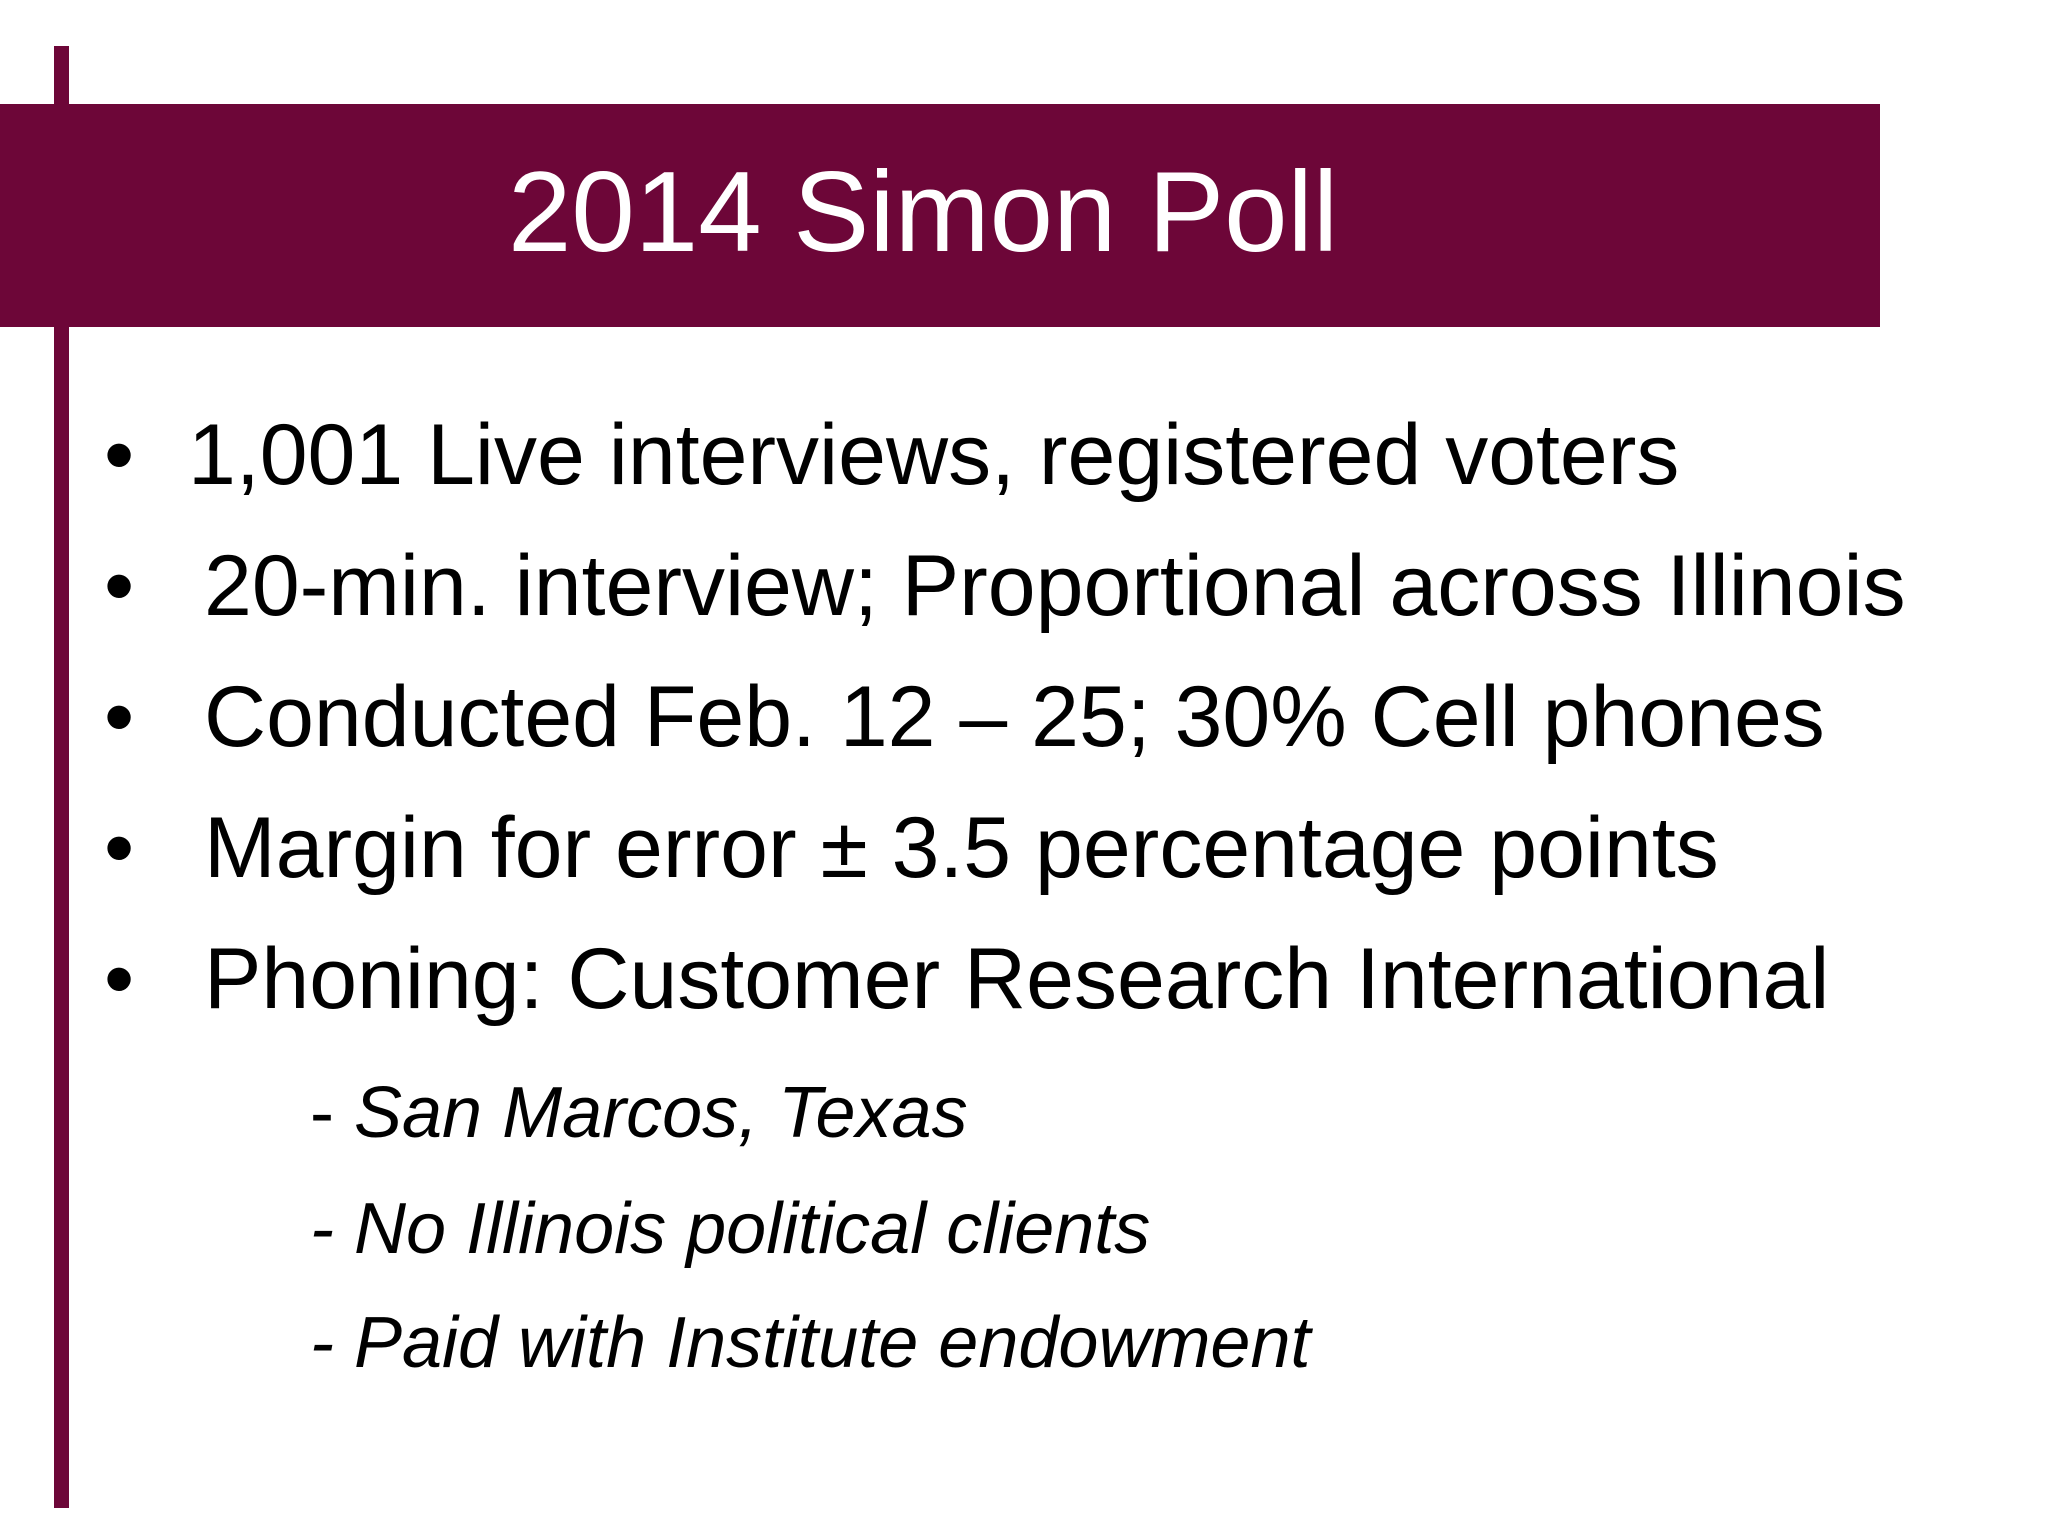  I want to click on bullet-text: 1,001 Live interviews, registered voters, so click(934, 455).